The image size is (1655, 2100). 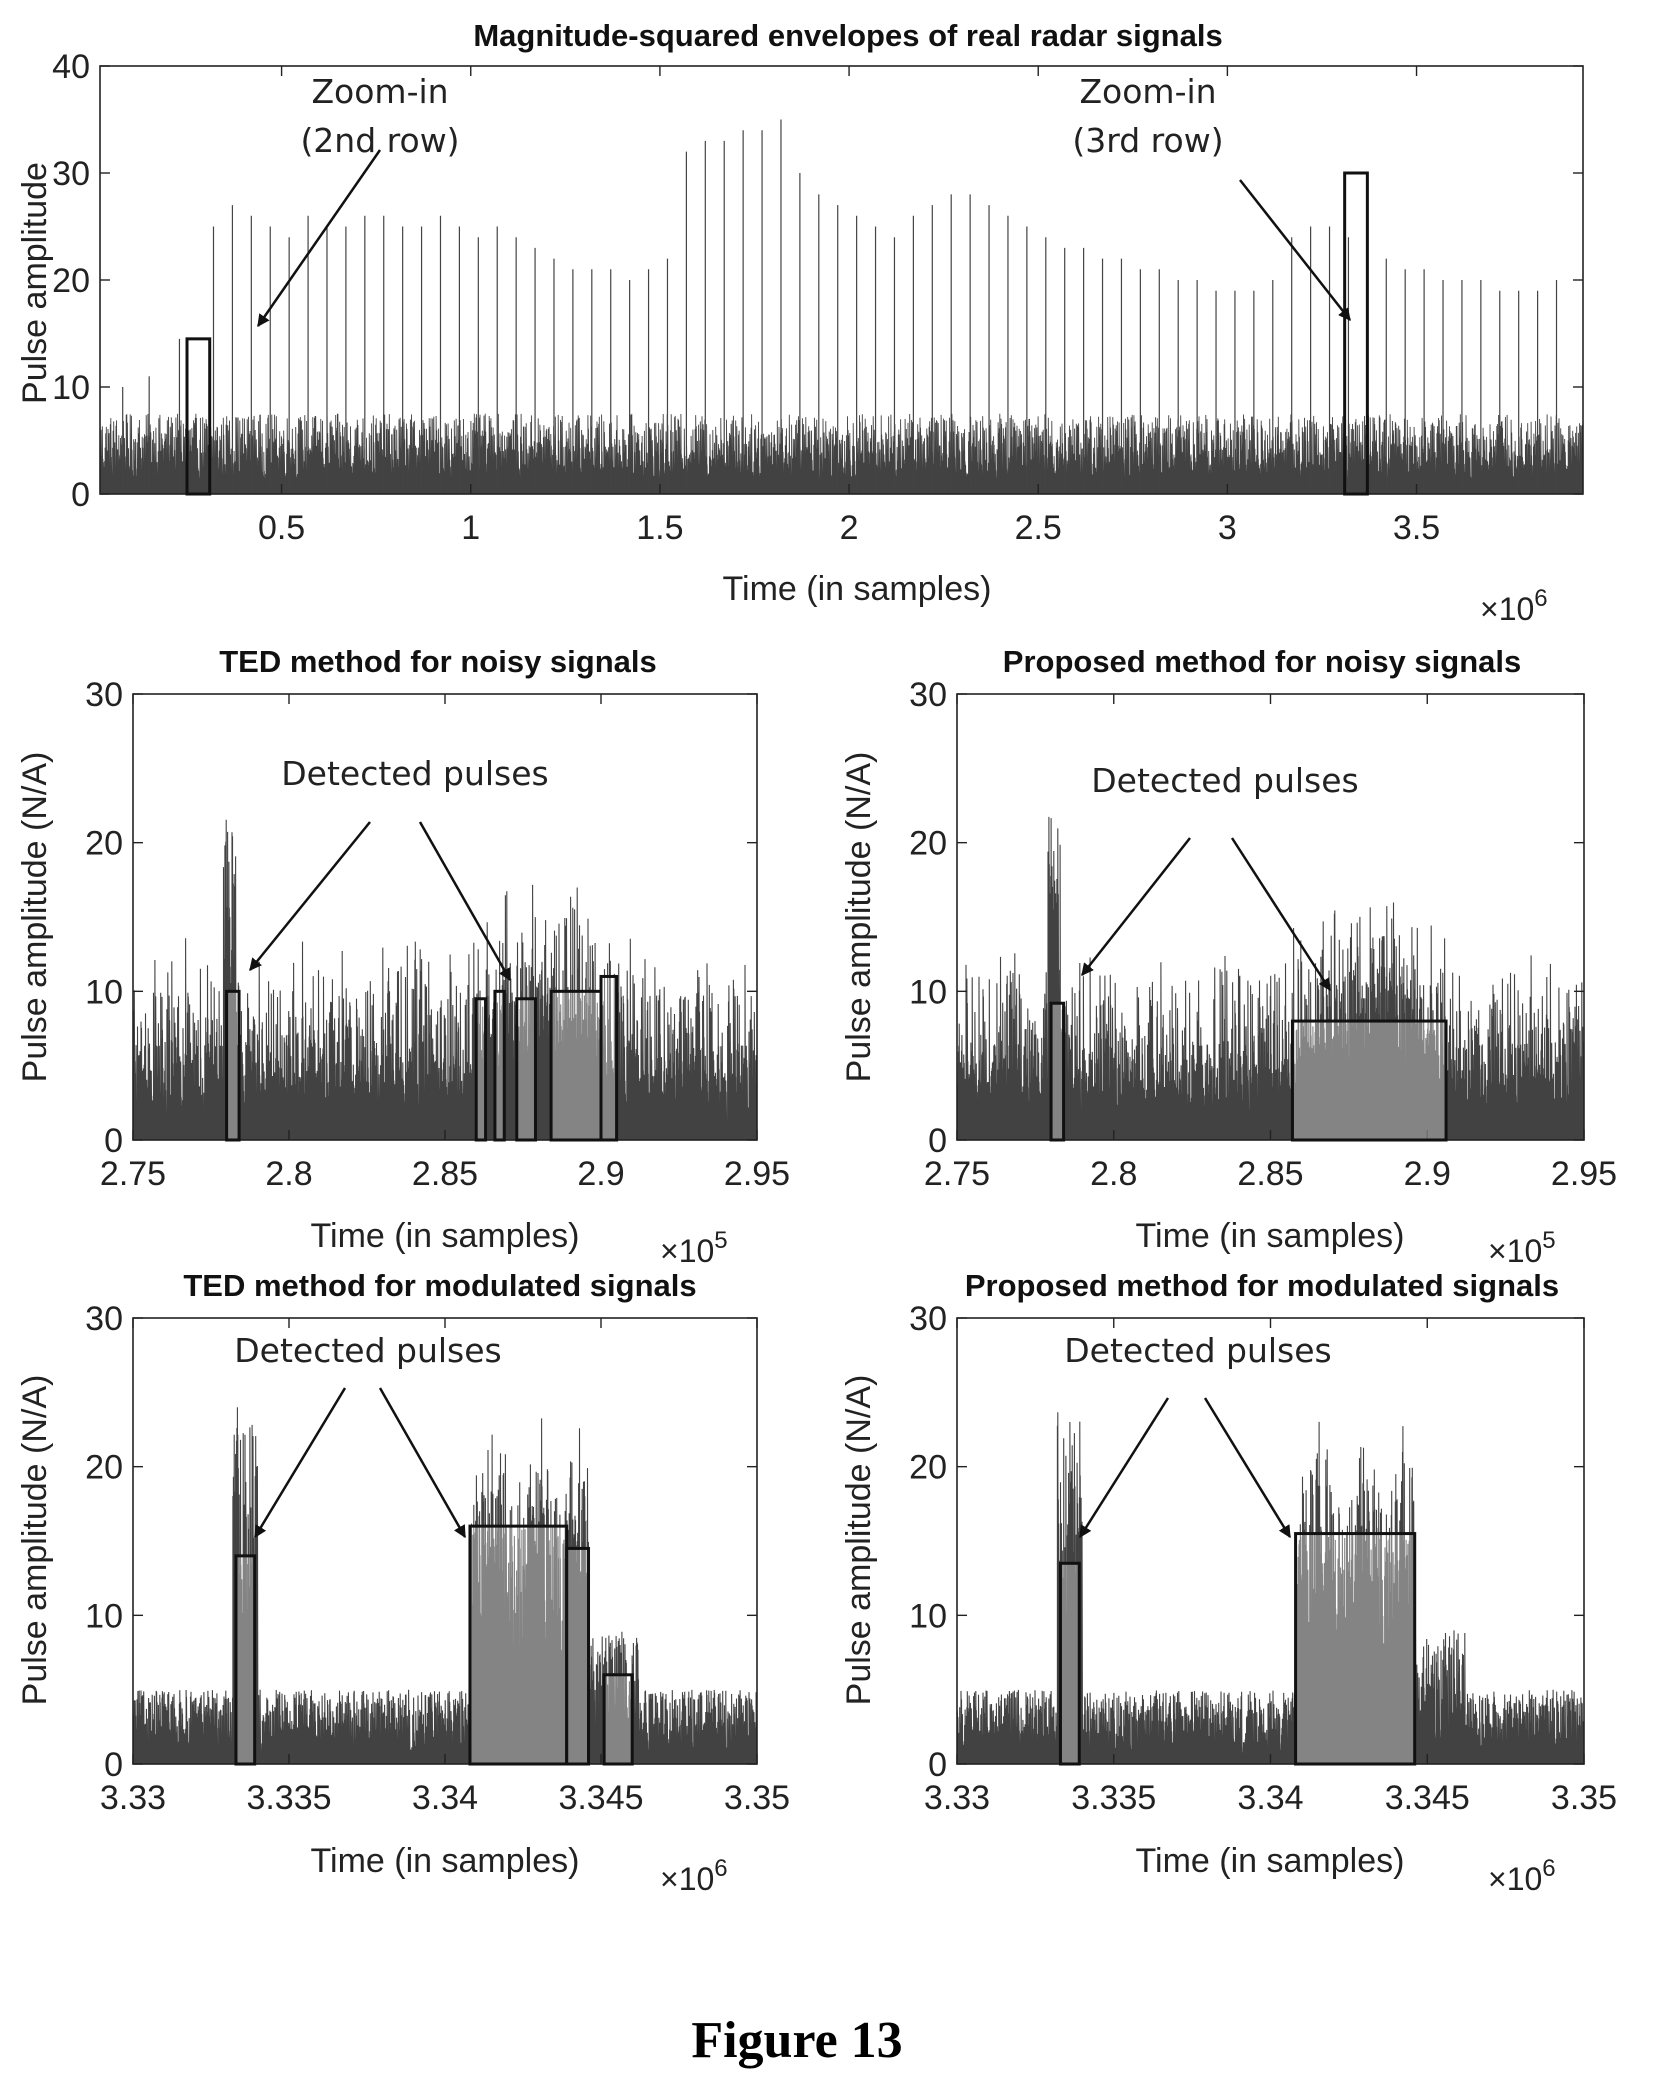 I want to click on x-tick-label: 0.5, so click(x=281, y=528).